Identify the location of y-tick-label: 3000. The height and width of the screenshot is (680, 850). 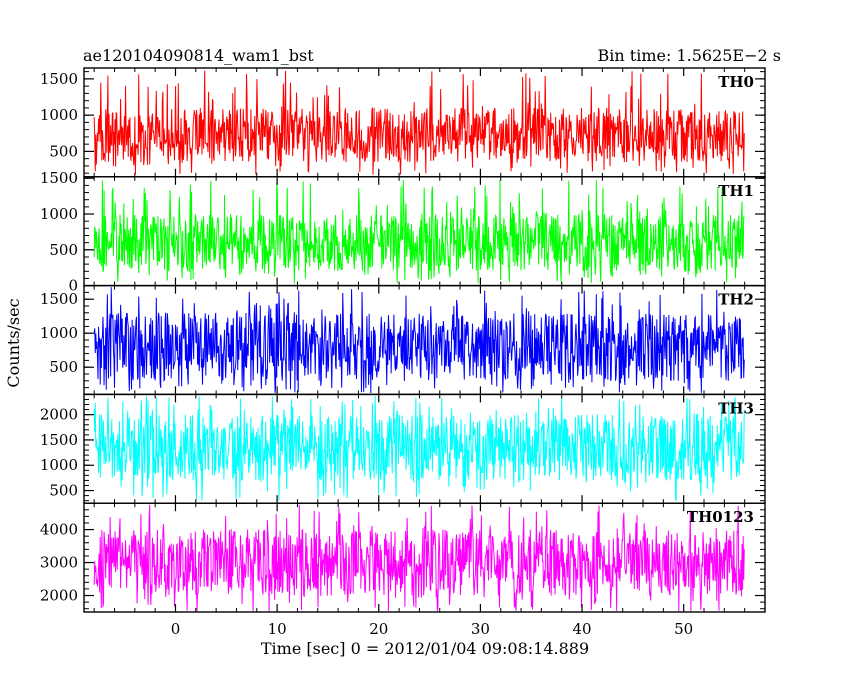
(59, 563).